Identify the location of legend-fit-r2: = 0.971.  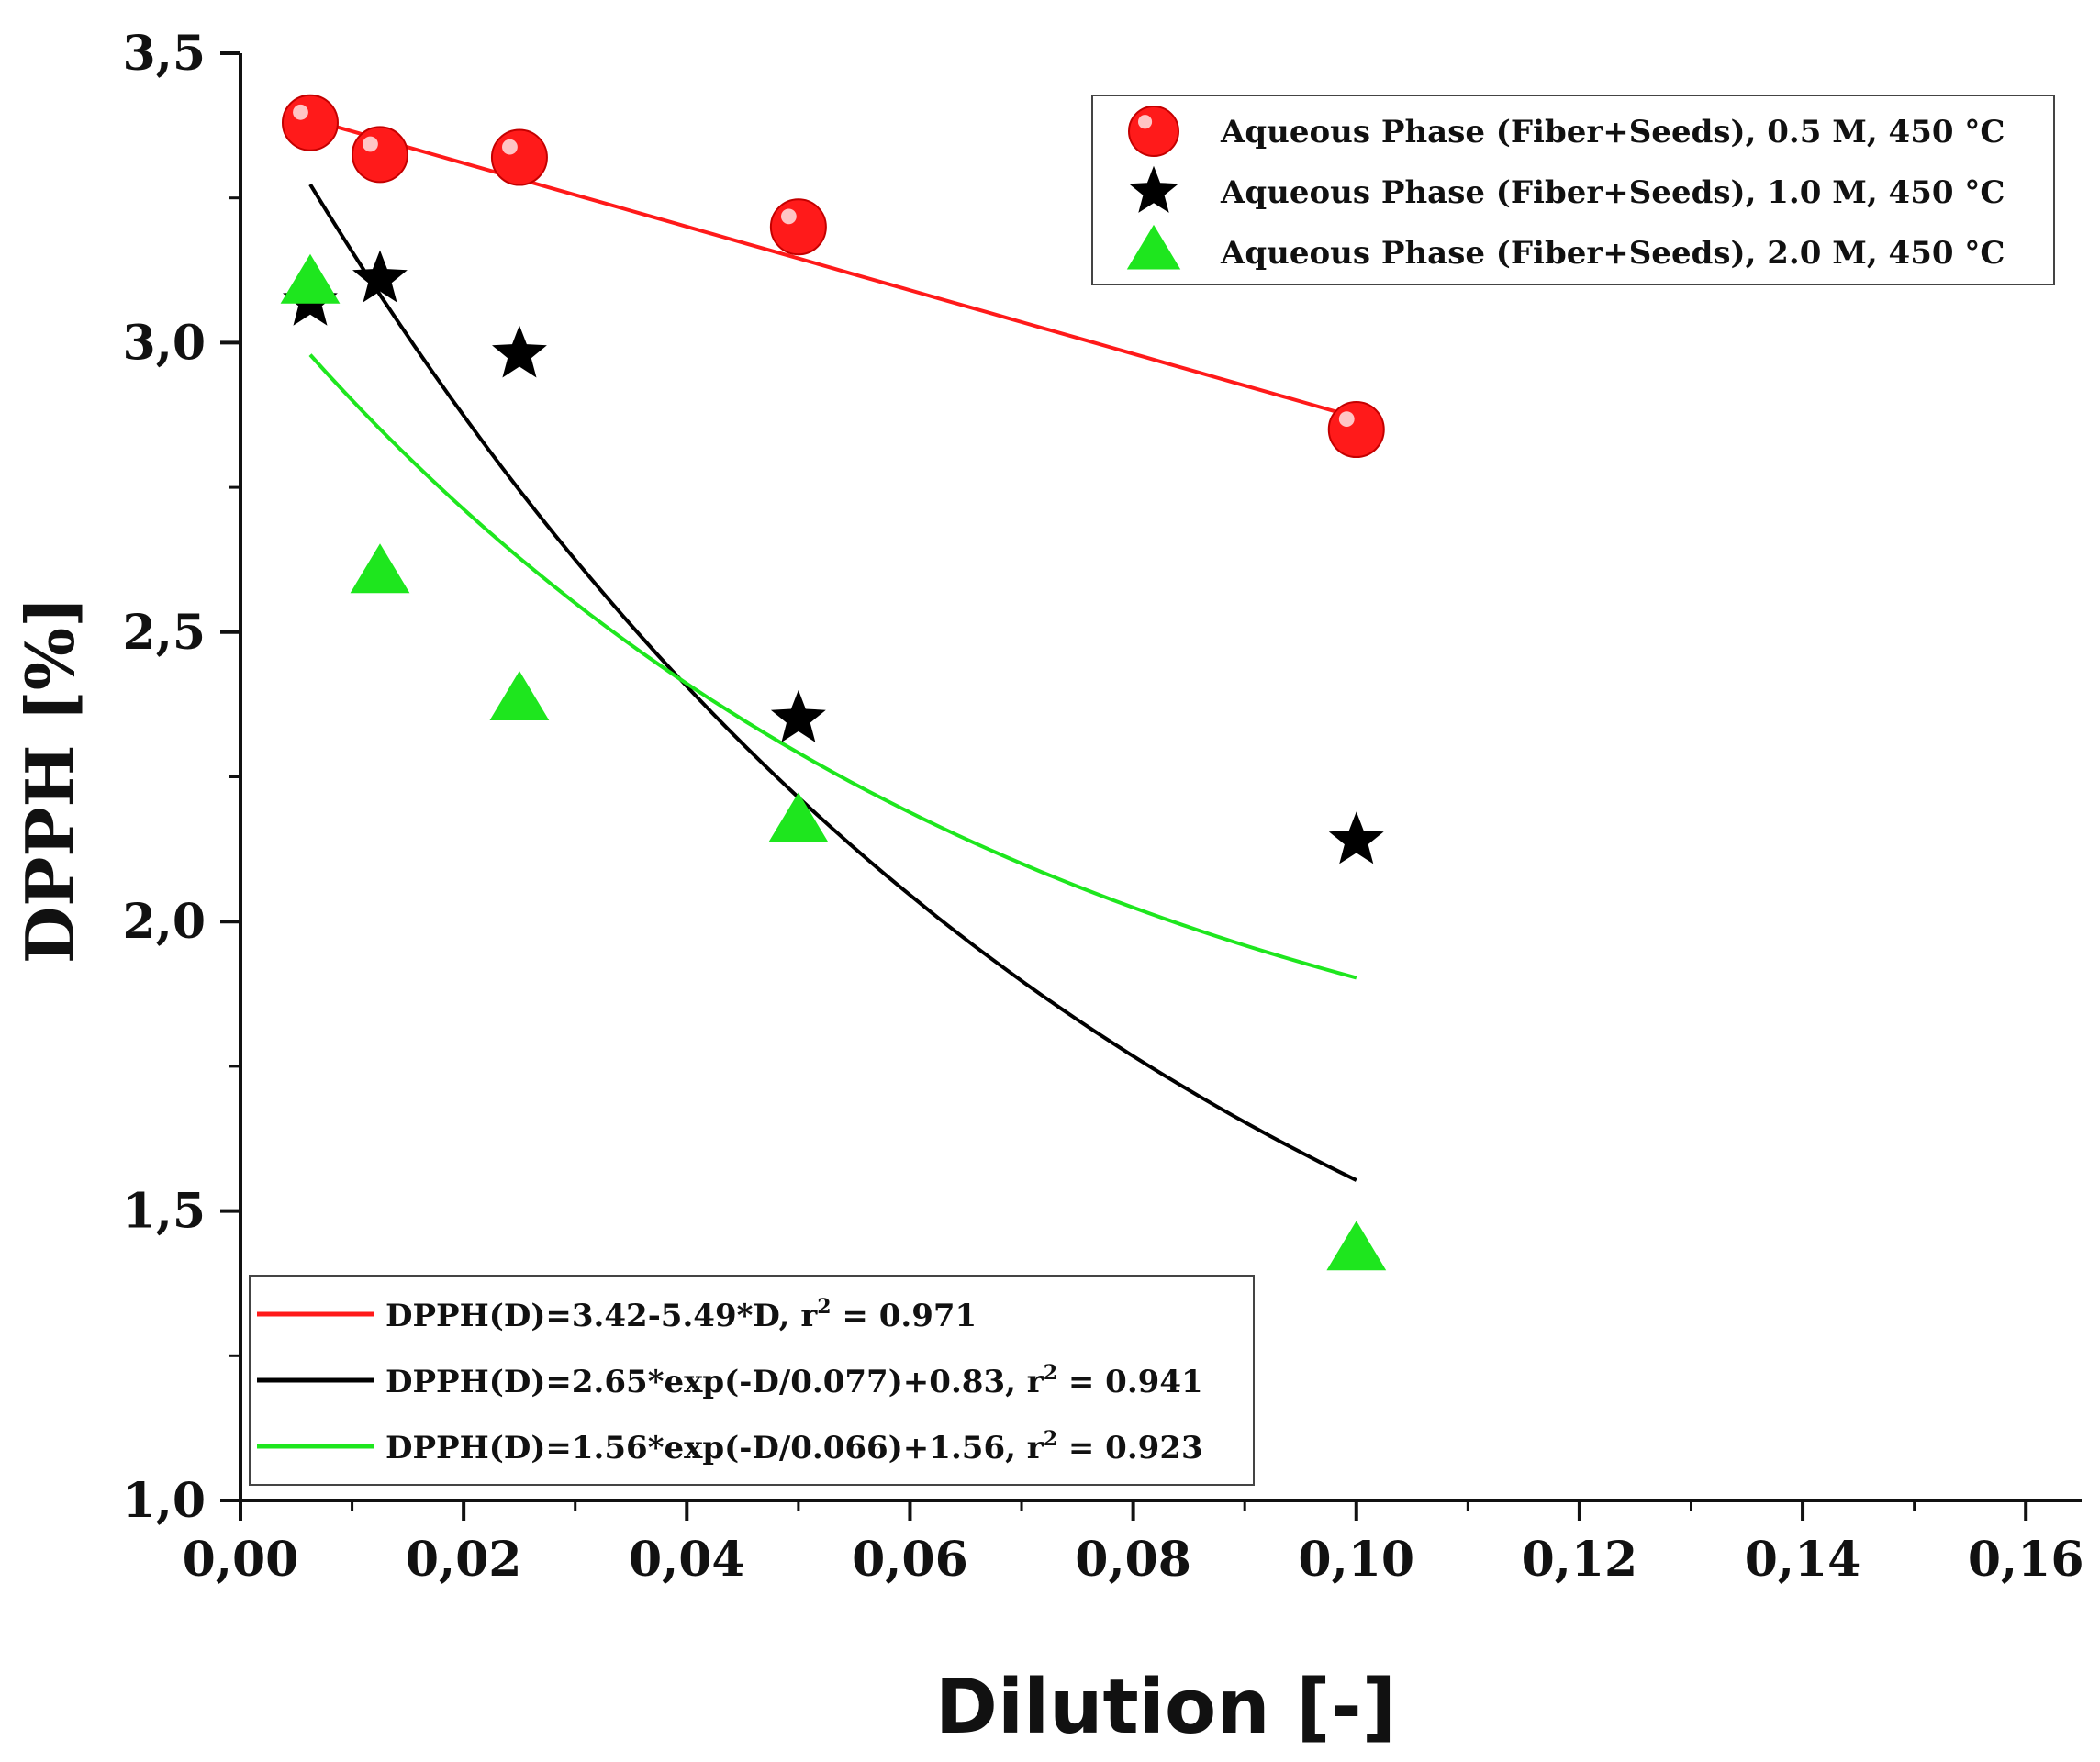
(904, 1316).